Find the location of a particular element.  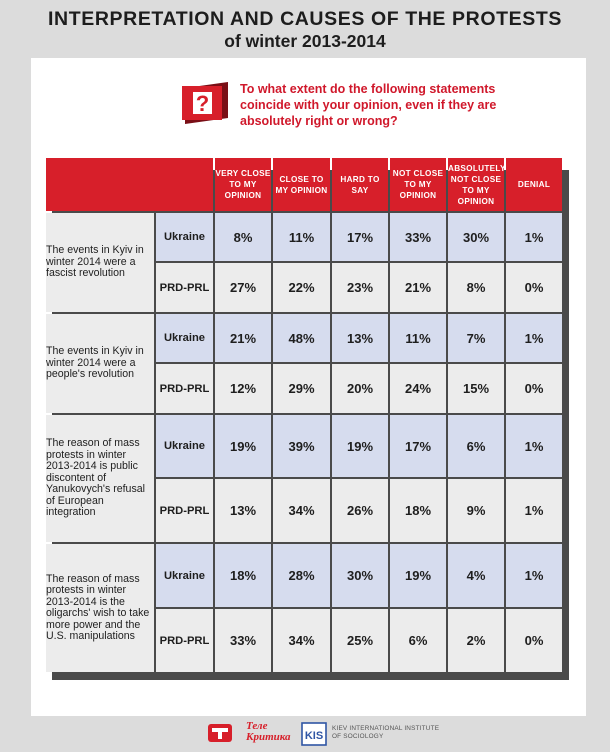

column-header: HARD TO SAY is located at coordinates (360, 184).